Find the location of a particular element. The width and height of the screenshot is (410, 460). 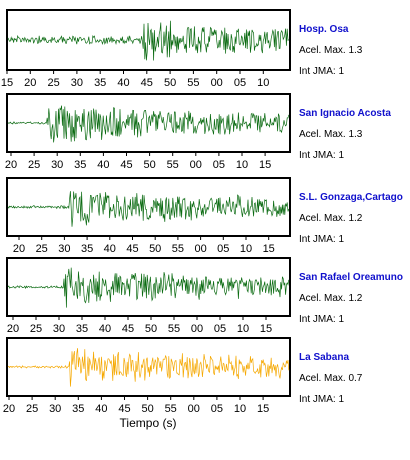

station-name: Hosp. Osa is located at coordinates (324, 29).